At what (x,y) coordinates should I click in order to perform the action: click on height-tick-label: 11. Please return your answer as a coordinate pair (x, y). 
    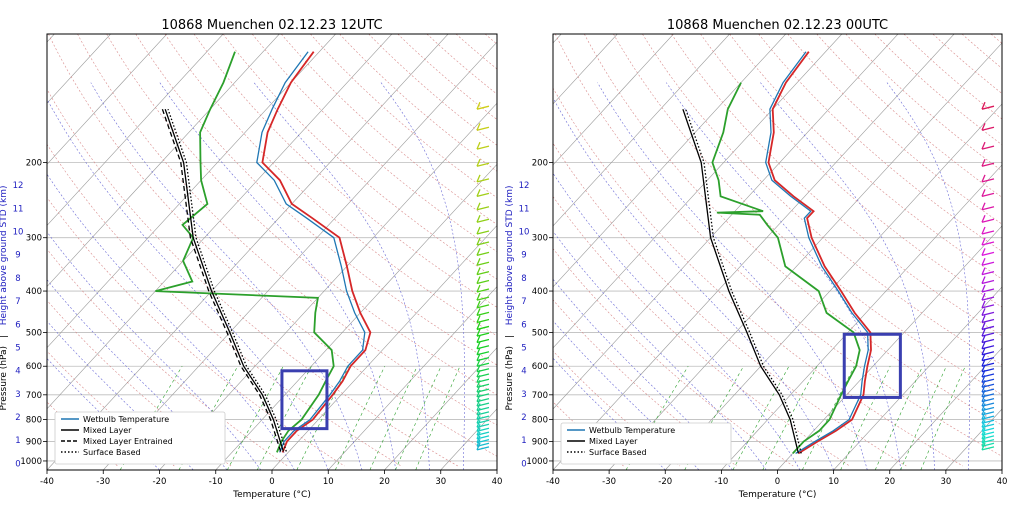
    Looking at the image, I should click on (18, 209).